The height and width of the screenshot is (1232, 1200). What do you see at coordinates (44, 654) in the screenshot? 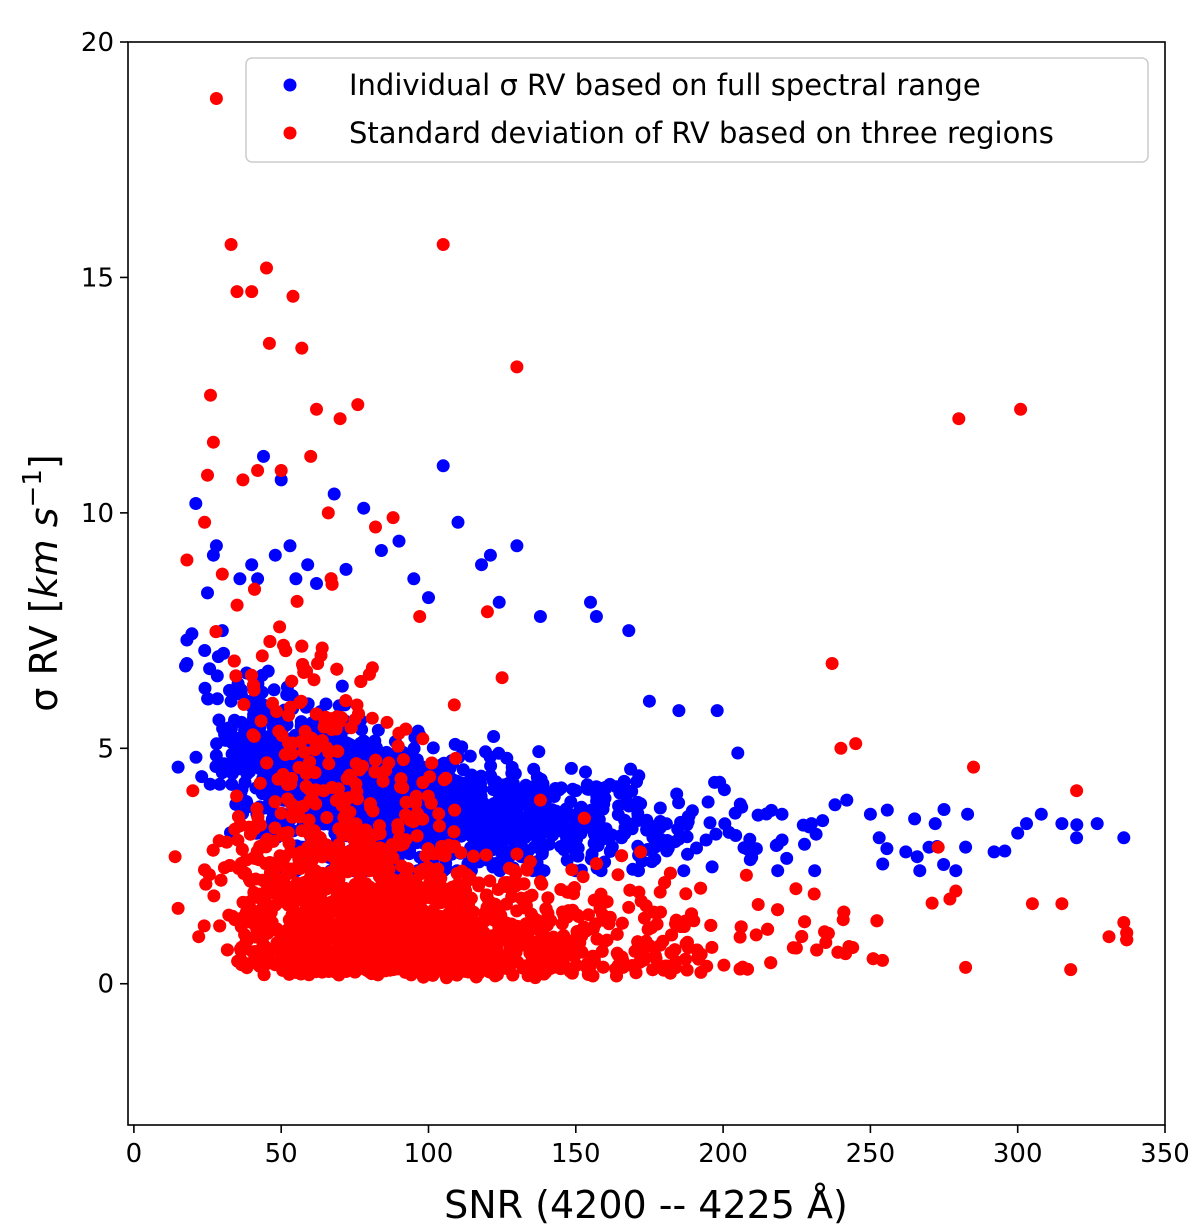
I see `y-axis-label-main: σ RV [` at bounding box center [44, 654].